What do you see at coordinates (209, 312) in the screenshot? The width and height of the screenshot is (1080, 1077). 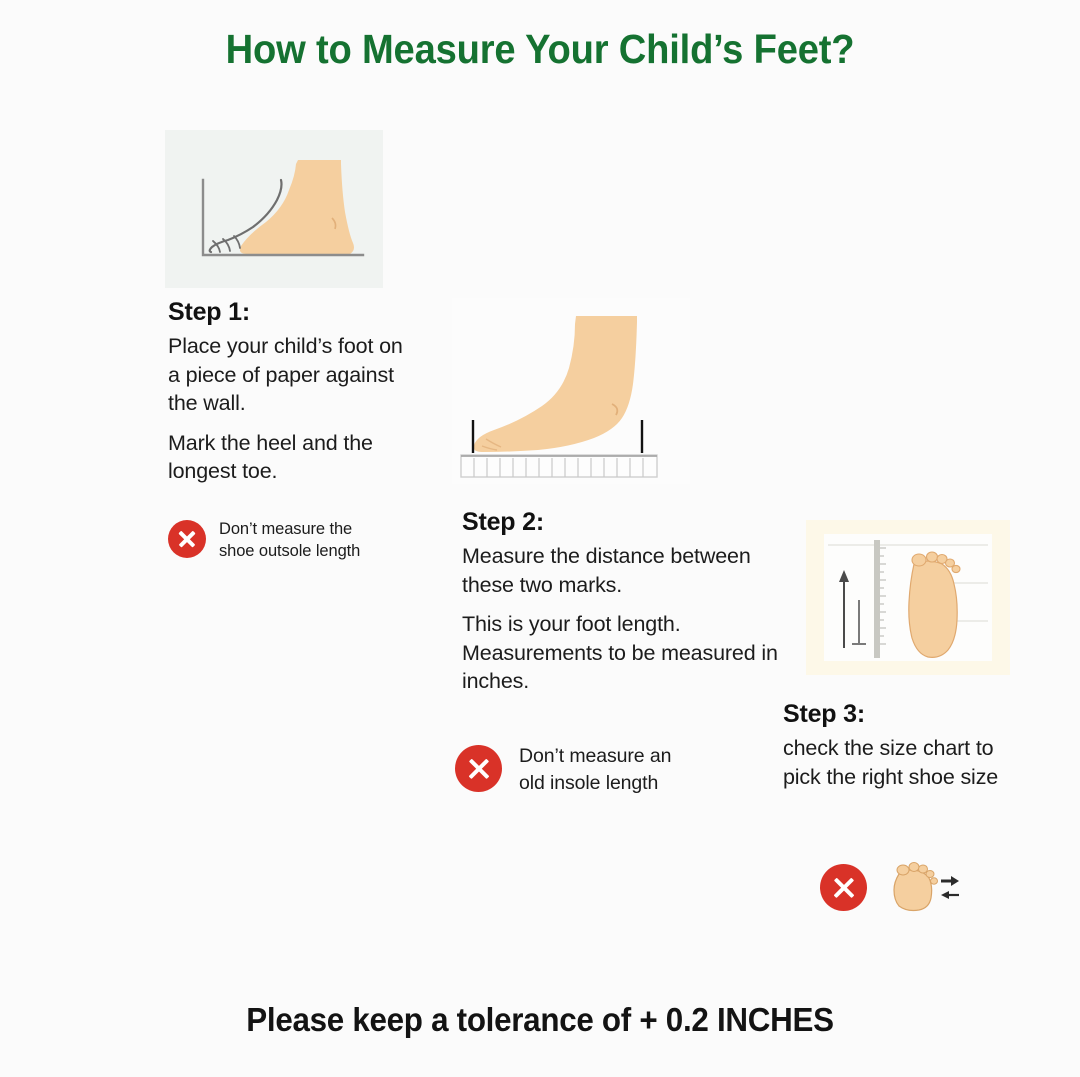 I see `step1-heading: Step 1:` at bounding box center [209, 312].